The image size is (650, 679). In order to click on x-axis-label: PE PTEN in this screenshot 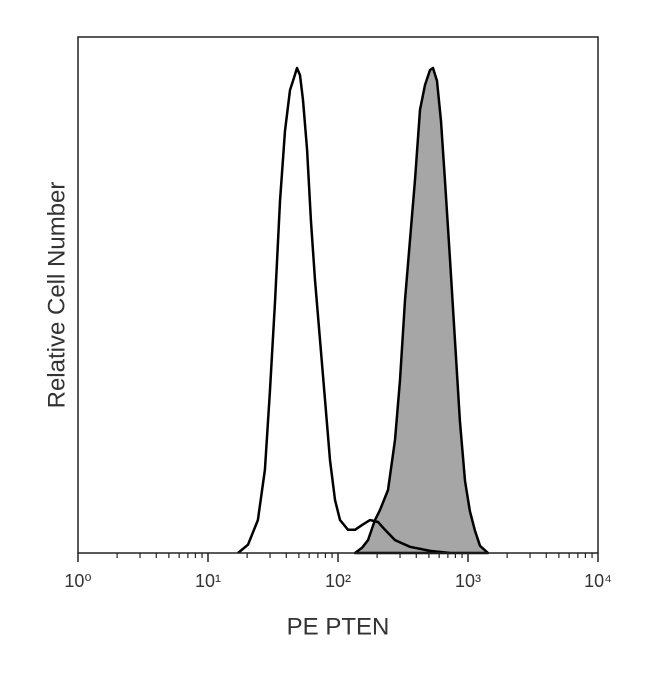, I will do `click(338, 626)`.